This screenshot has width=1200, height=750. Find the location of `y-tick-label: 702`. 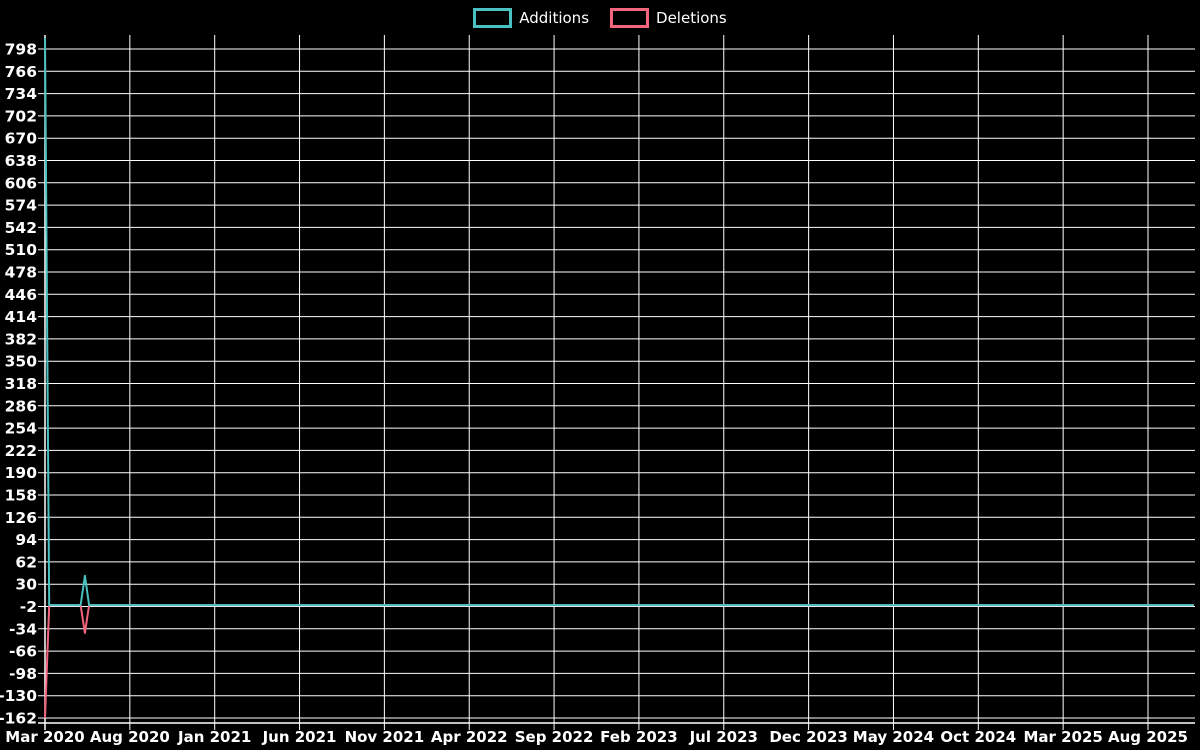

y-tick-label: 702 is located at coordinates (21, 116).